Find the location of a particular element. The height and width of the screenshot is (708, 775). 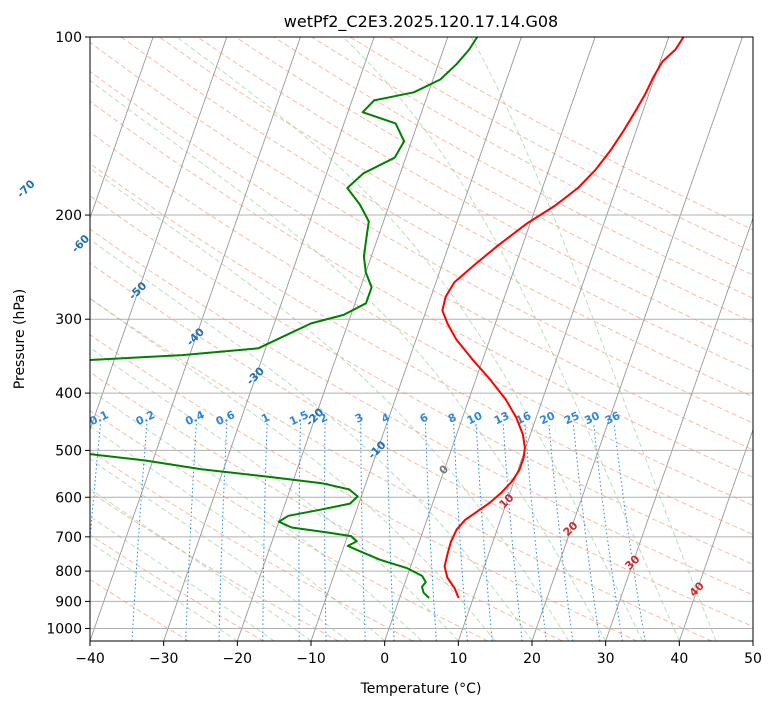

mixing-ratio-label: 13 is located at coordinates (501, 418).